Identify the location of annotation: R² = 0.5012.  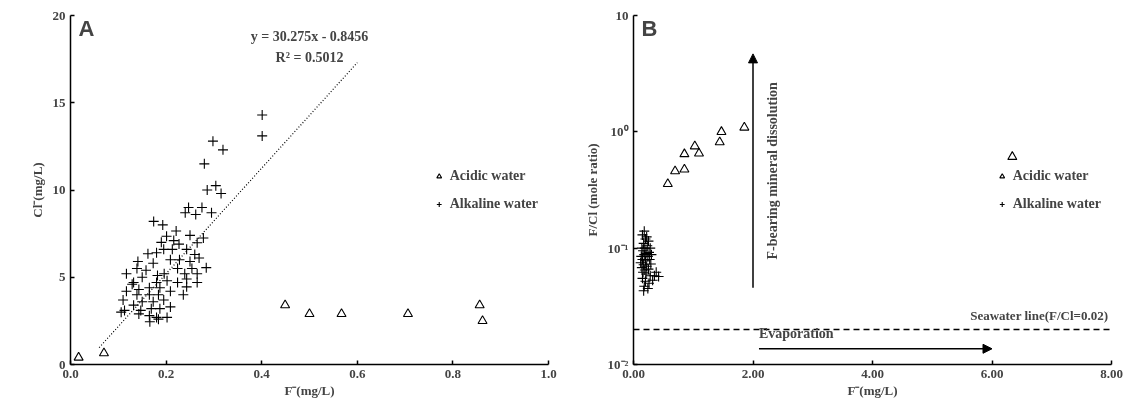
(309, 58).